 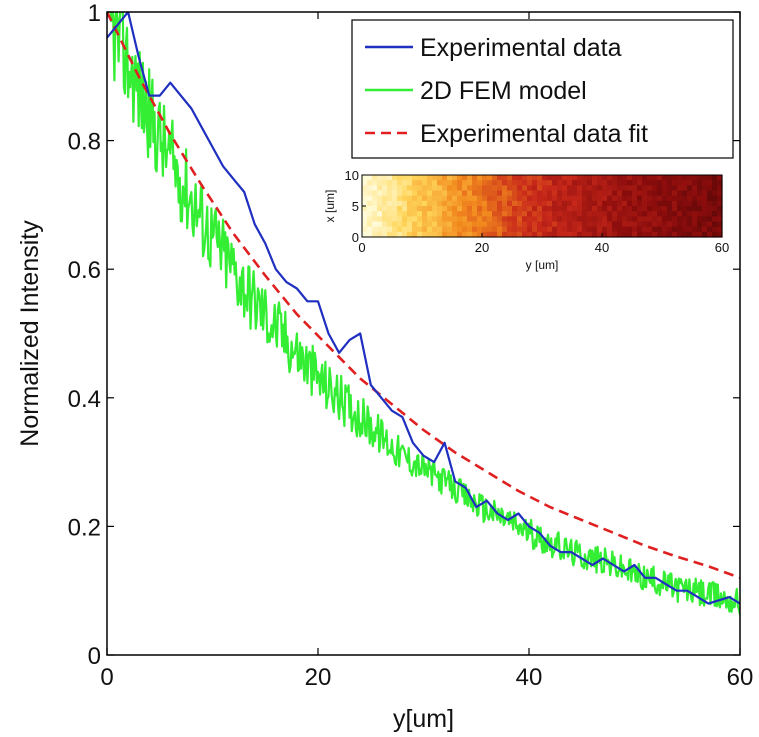 I want to click on inset-y-label: x [um], so click(x=330, y=206).